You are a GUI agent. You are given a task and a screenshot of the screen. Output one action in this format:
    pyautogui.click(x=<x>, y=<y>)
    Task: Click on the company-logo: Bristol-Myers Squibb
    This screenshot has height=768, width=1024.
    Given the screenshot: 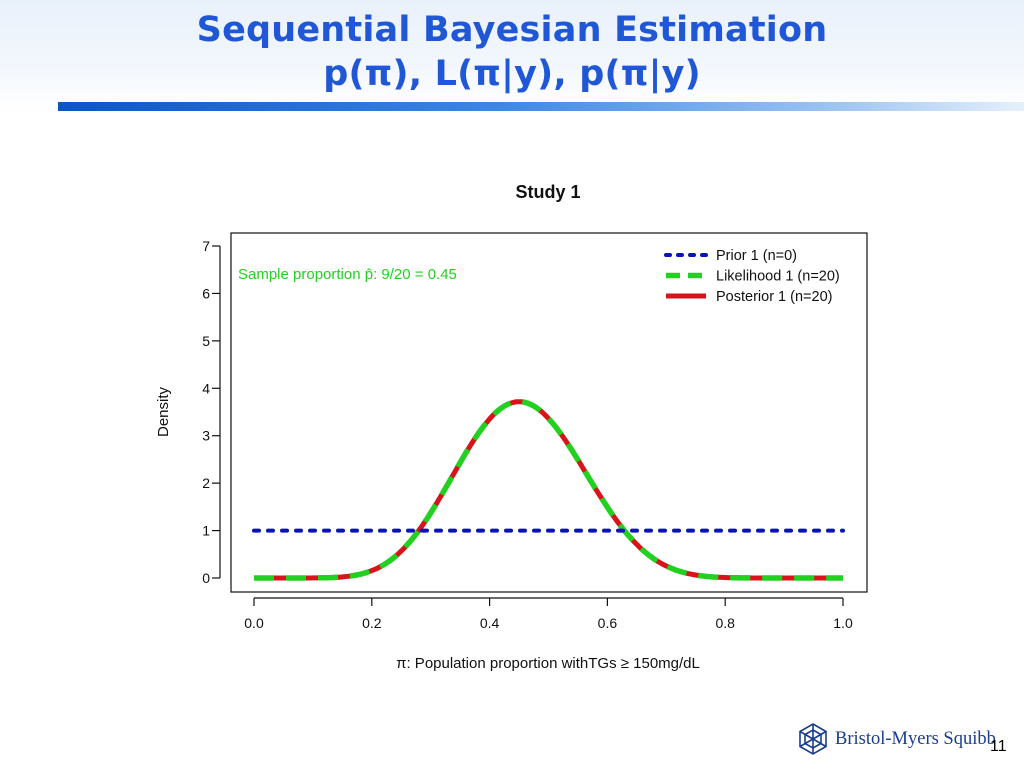 What is the action you would take?
    pyautogui.click(x=896, y=739)
    